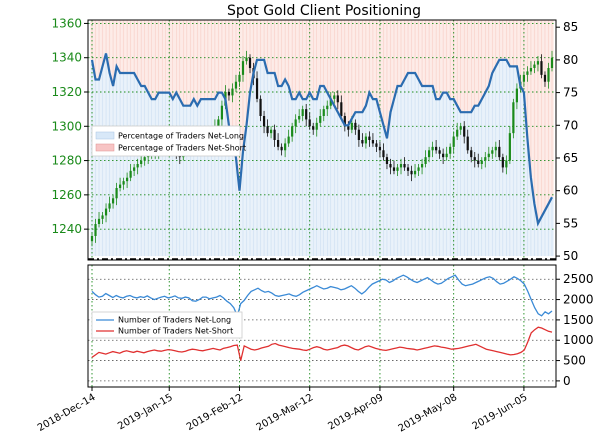 The width and height of the screenshot is (602, 440). Describe the element at coordinates (428, 413) in the screenshot. I see `date-tick-label: 2019-May-08` at that location.